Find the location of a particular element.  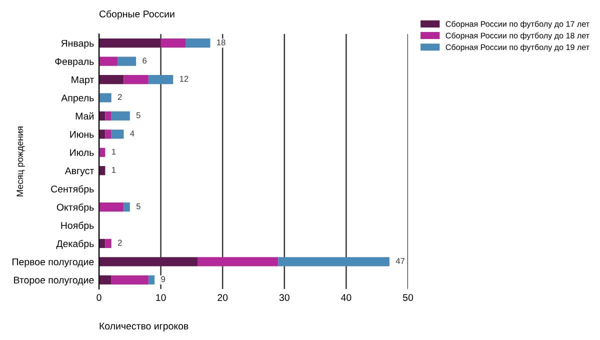

y-tick-label: Ноябрь is located at coordinates (77, 226).